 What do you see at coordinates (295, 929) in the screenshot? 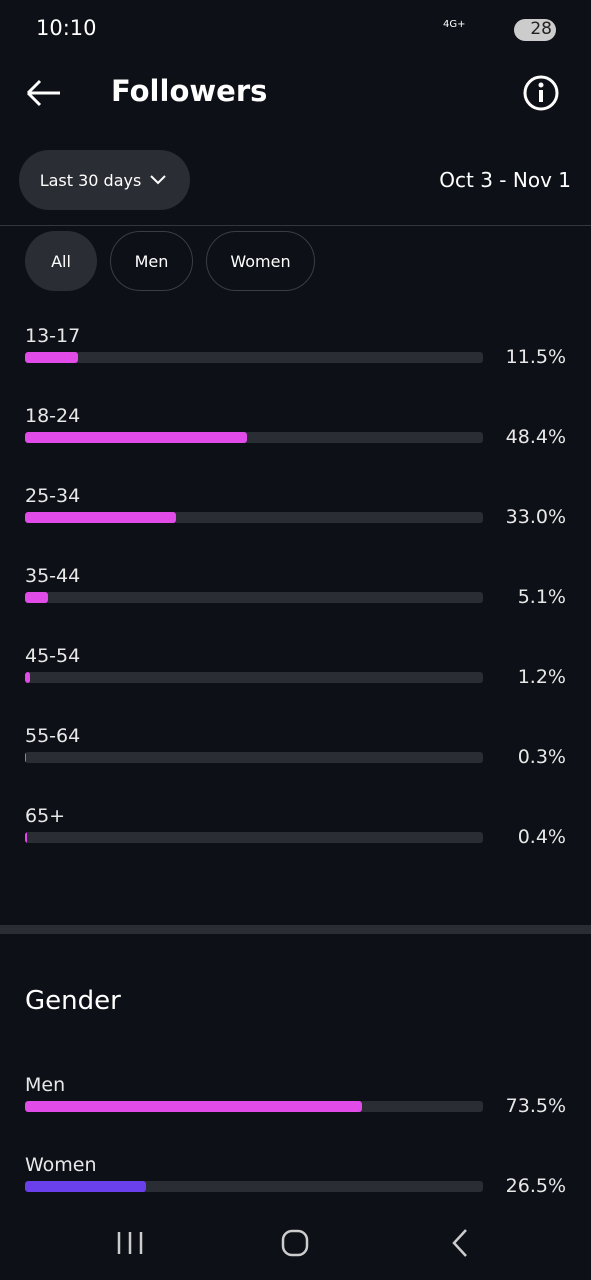
I see `section-divider` at bounding box center [295, 929].